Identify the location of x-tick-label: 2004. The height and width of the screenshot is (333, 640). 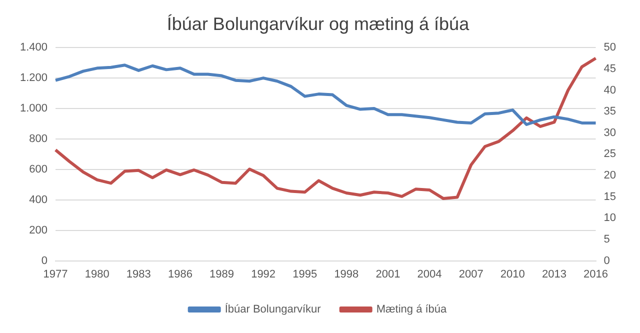
(429, 274).